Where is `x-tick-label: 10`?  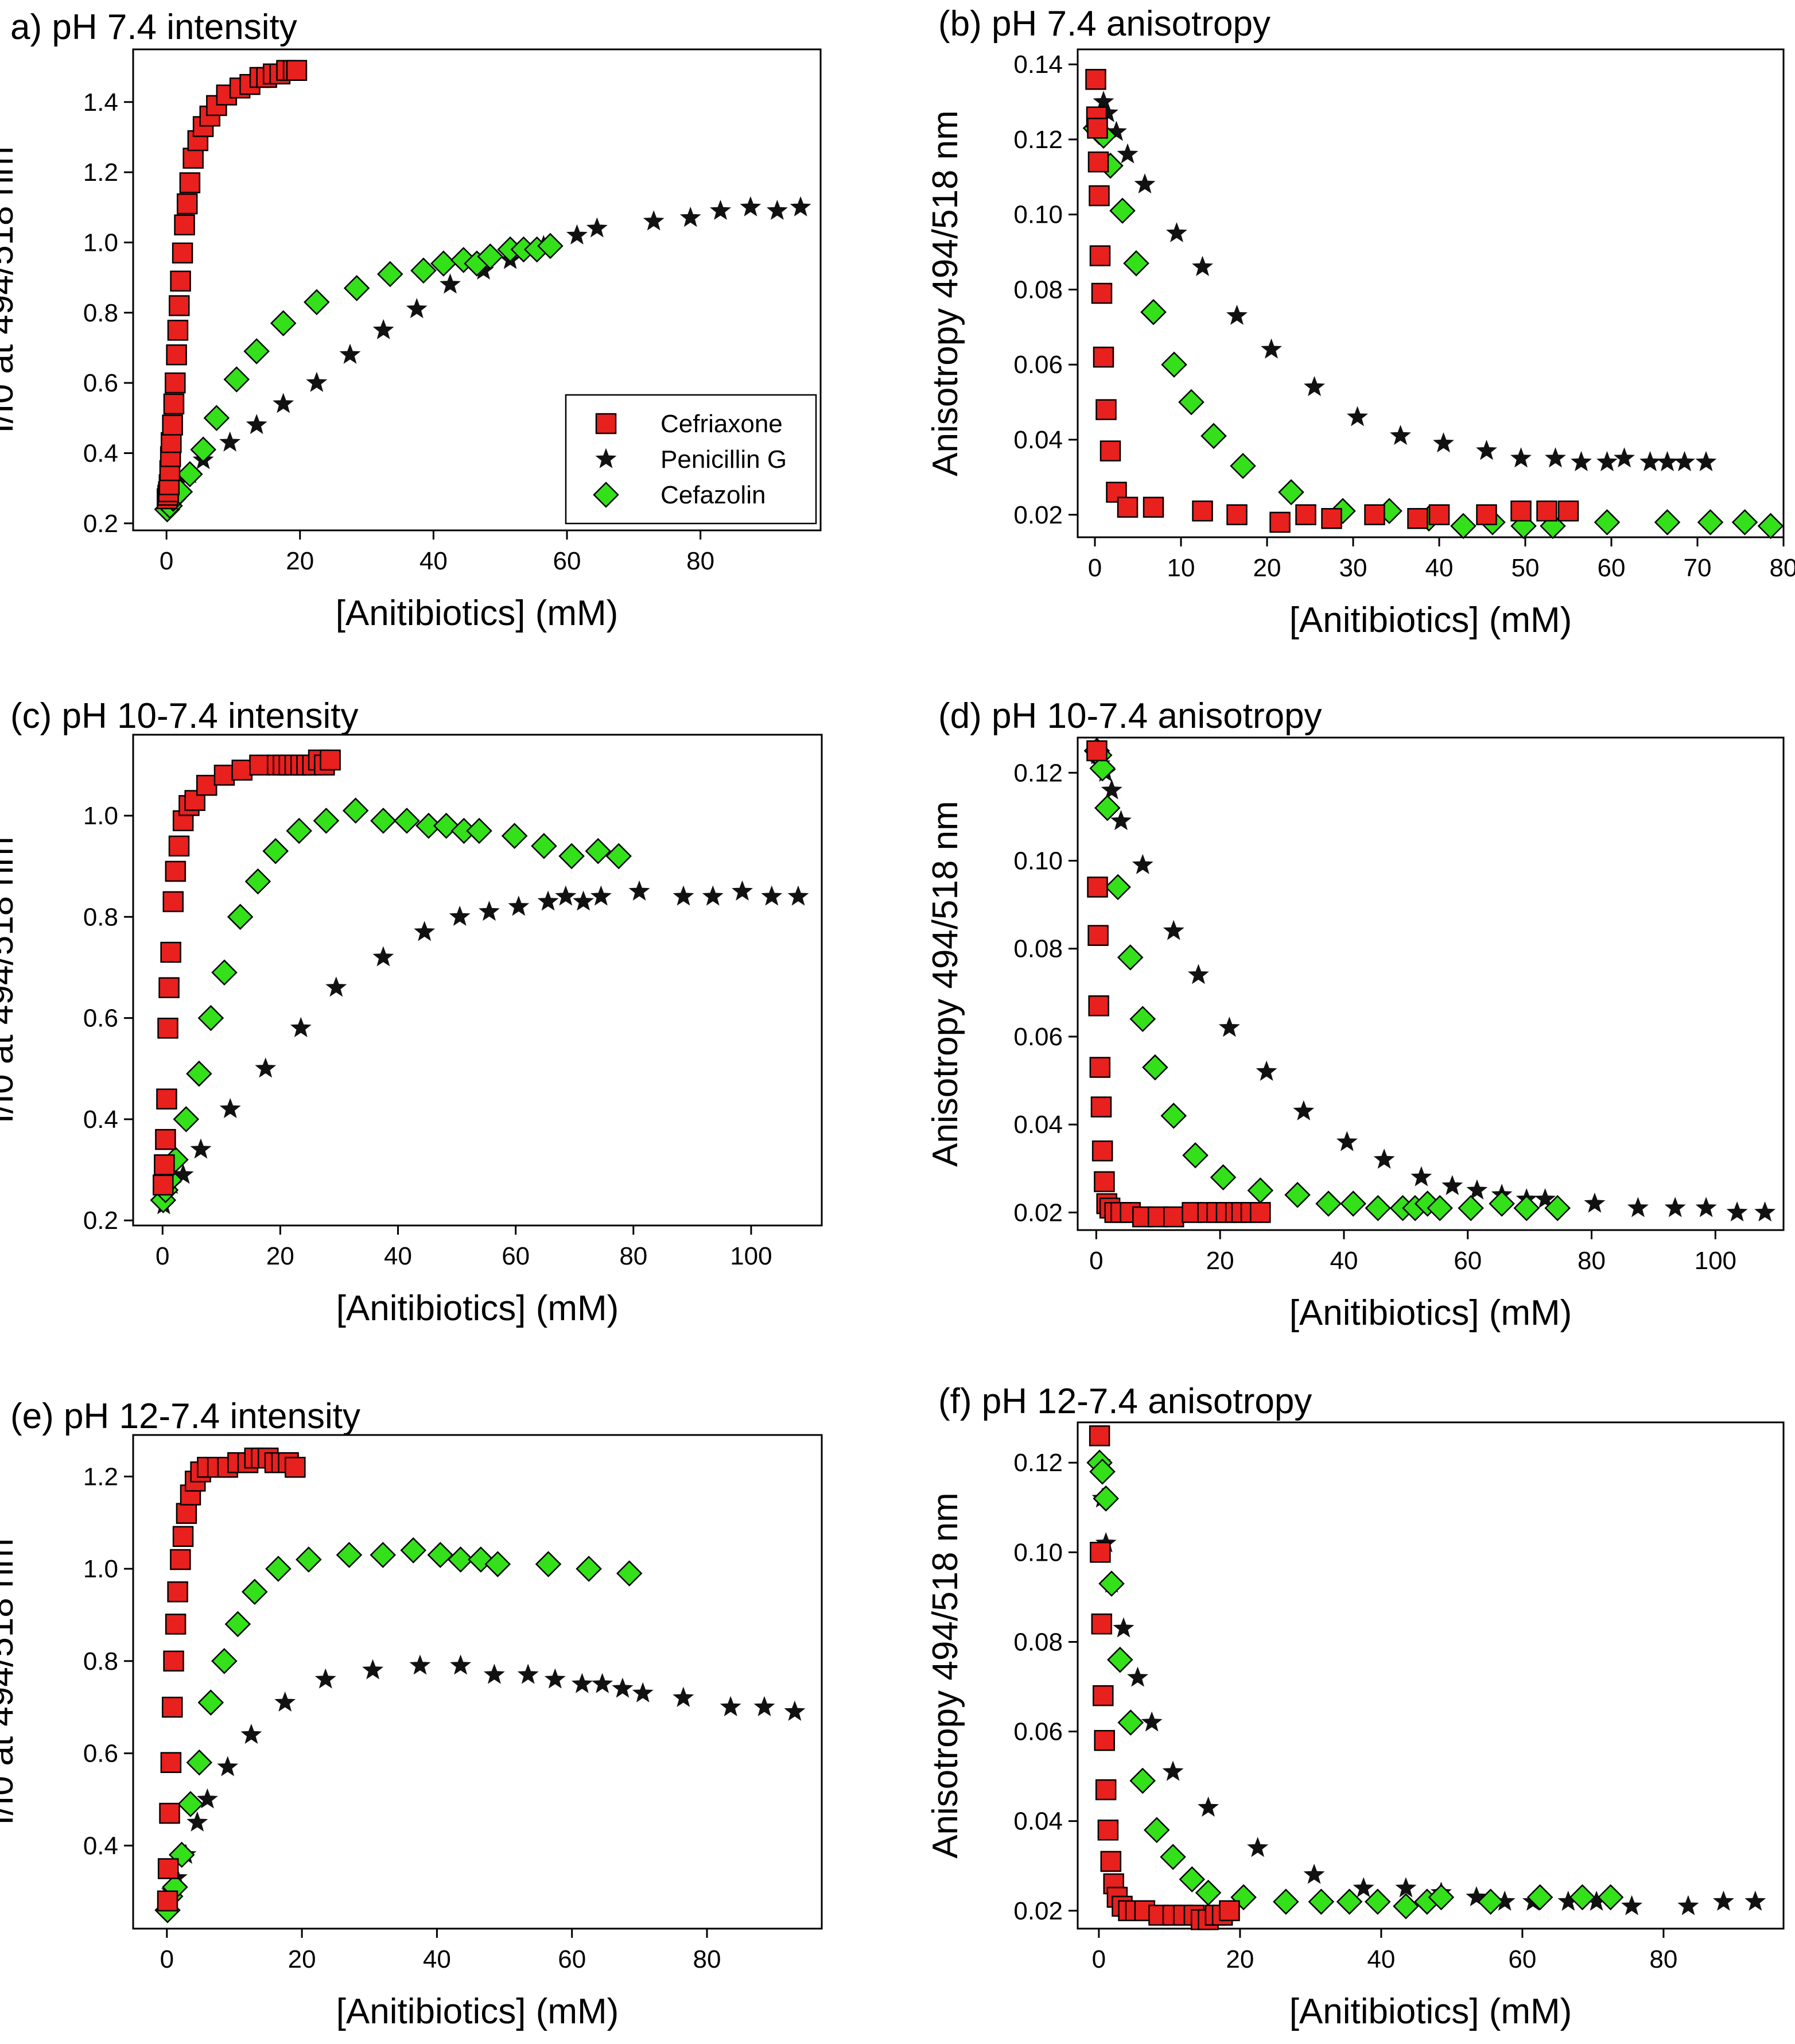
x-tick-label: 10 is located at coordinates (1181, 568).